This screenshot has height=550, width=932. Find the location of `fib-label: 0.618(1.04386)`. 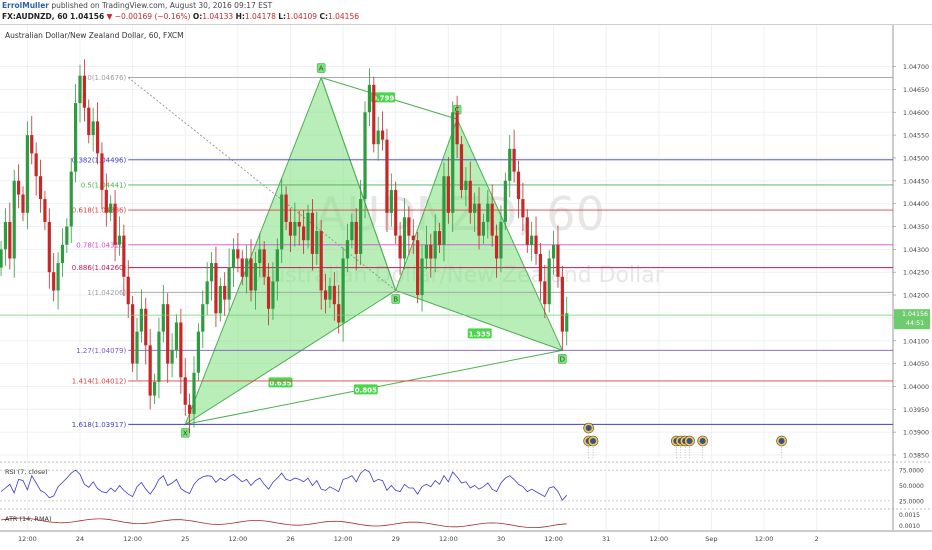

fib-label: 0.618(1.04386) is located at coordinates (99, 211).